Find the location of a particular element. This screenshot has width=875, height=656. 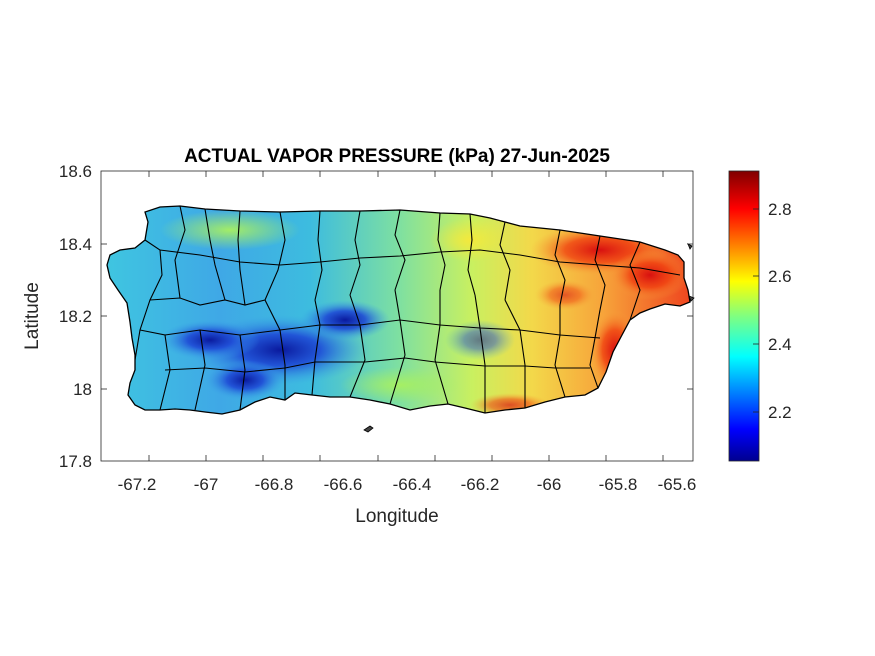

colorbar-ticks is located at coordinates (756, 310).